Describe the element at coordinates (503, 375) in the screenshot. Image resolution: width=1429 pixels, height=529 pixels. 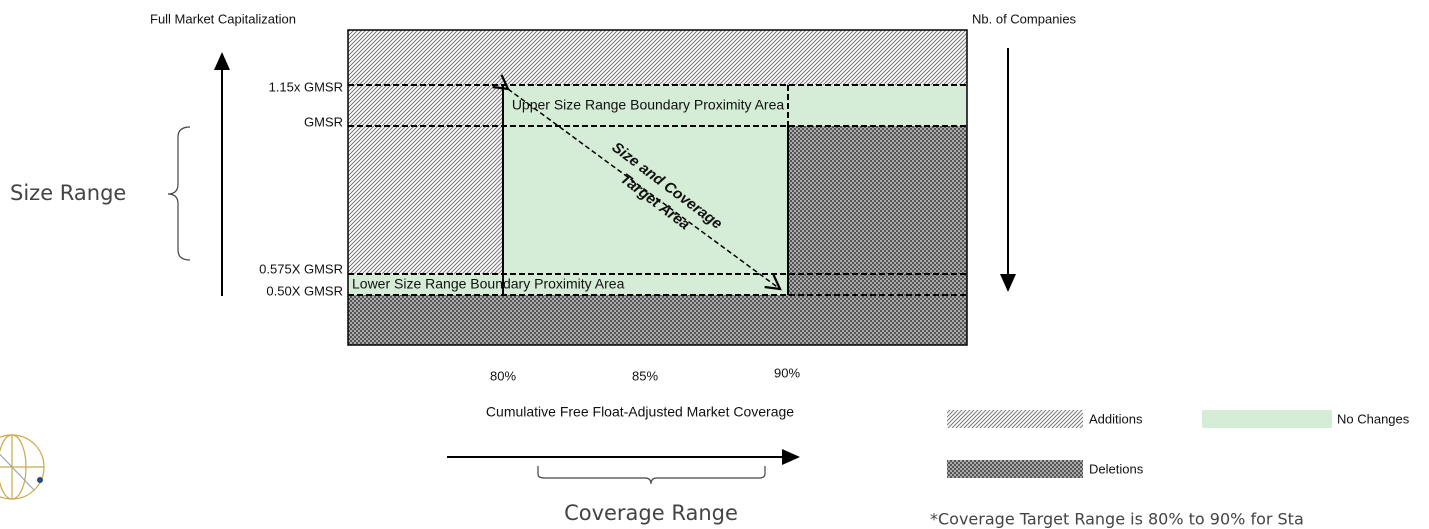
I see `x-label: 80%` at that location.